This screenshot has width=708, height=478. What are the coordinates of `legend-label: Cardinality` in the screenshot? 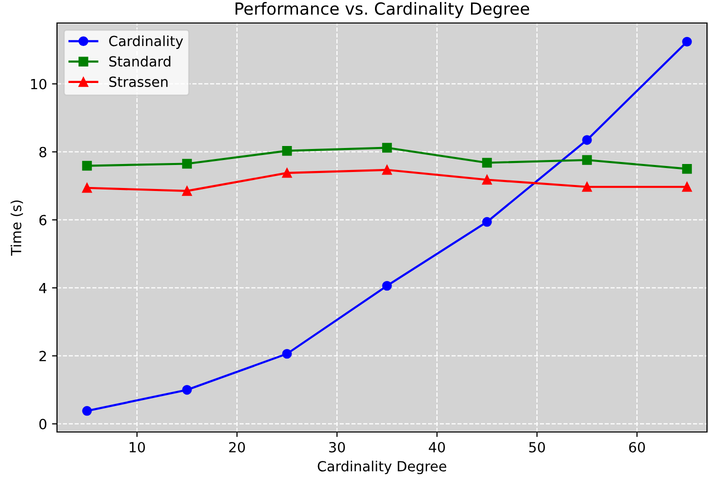 It's located at (146, 42).